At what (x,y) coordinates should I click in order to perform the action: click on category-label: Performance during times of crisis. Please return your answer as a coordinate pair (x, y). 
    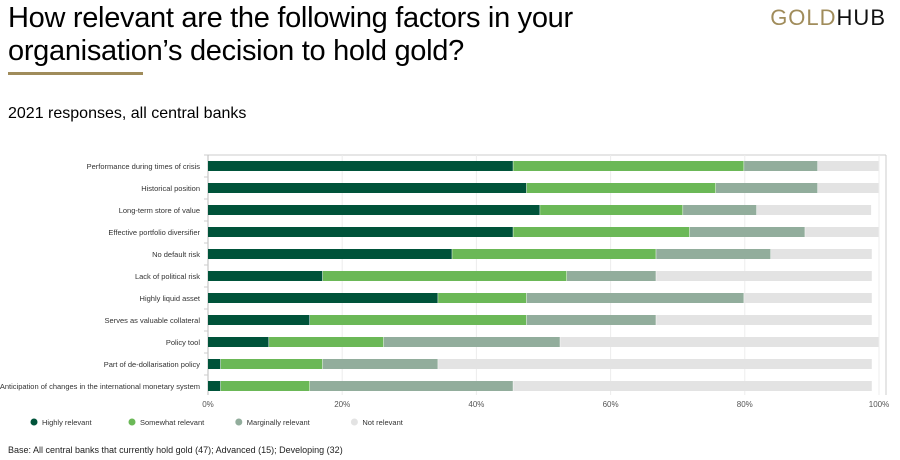
    Looking at the image, I should click on (144, 166).